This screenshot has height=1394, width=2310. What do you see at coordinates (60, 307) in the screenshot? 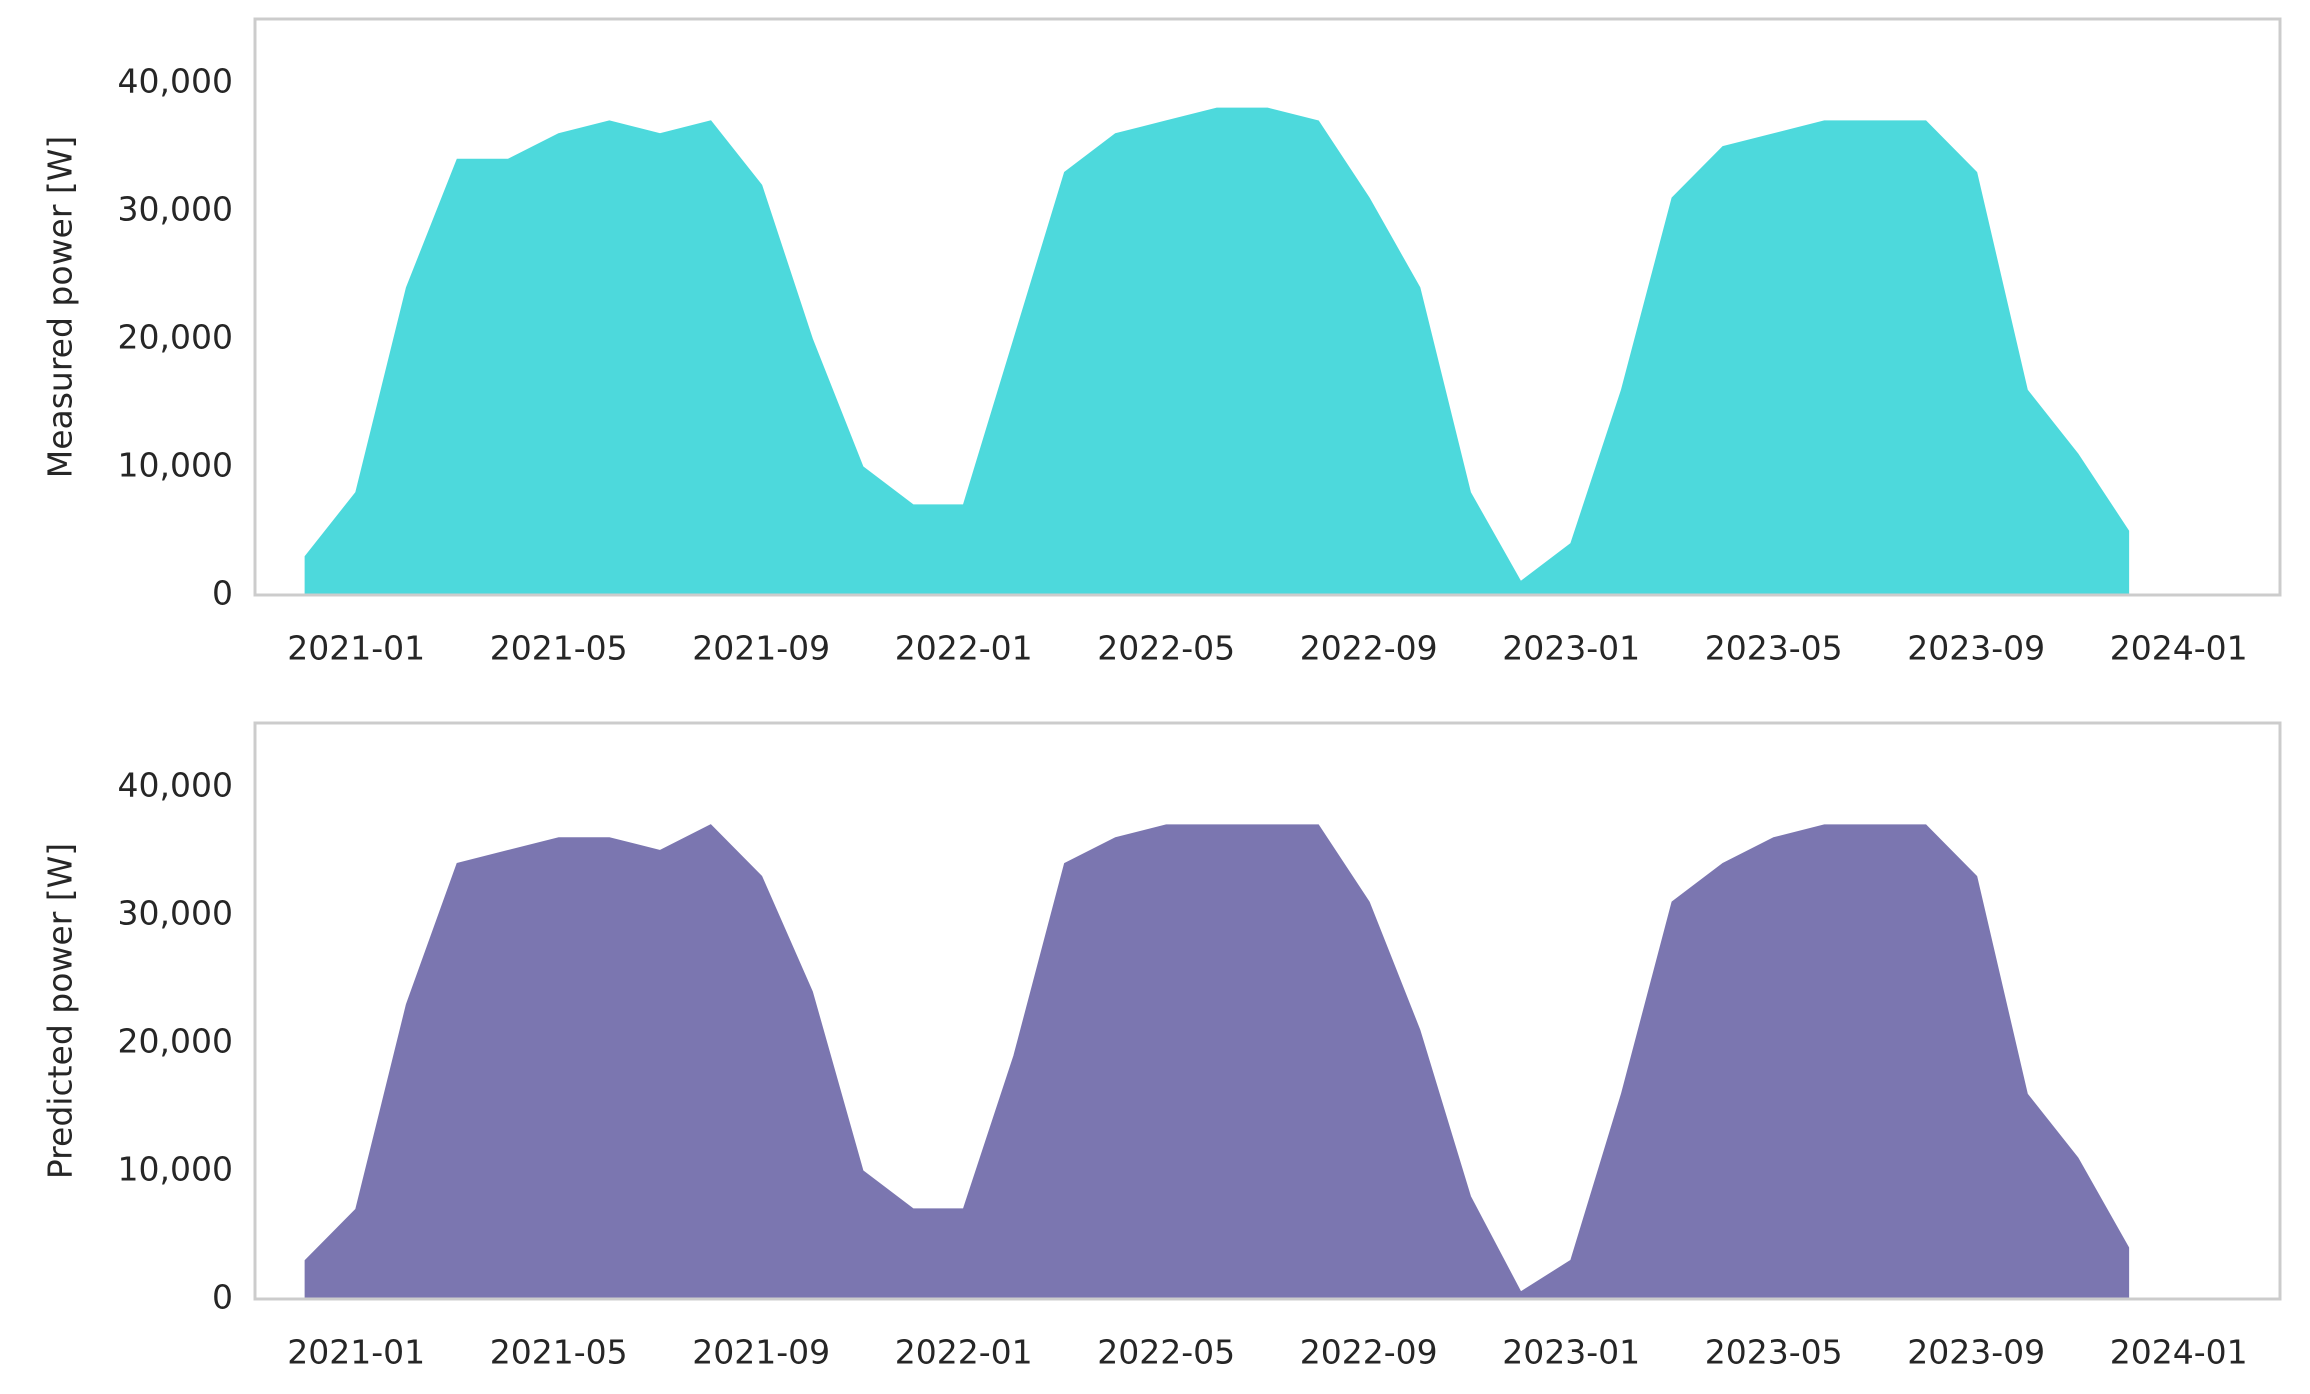
I see `y-axis-label: Measured power [W]` at bounding box center [60, 307].